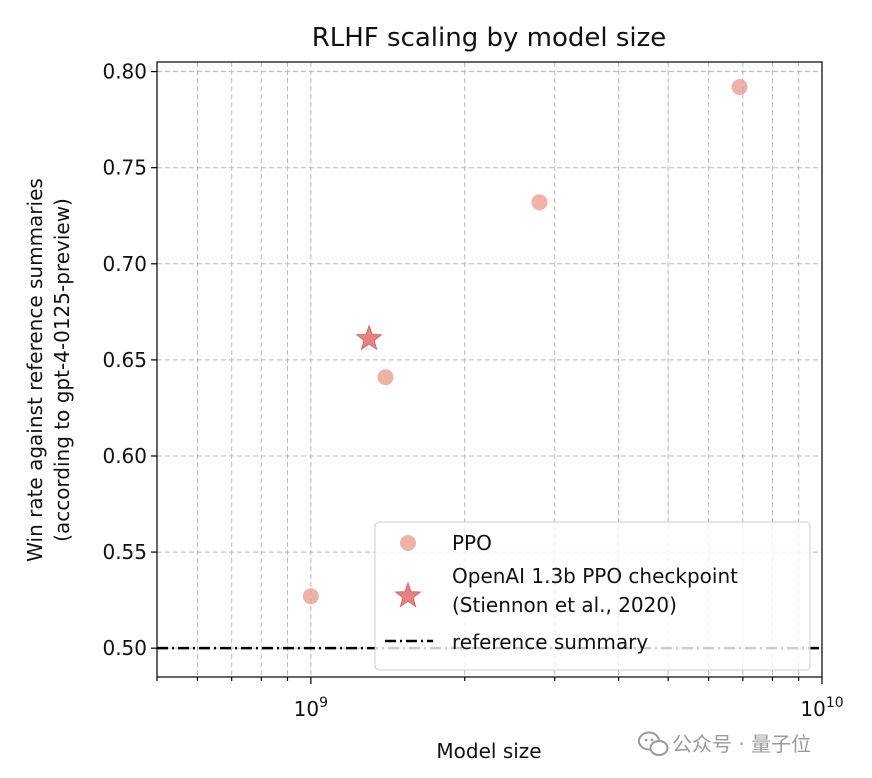 Image resolution: width=872 pixels, height=778 pixels. I want to click on y-tick-label: 0.70, so click(124, 264).